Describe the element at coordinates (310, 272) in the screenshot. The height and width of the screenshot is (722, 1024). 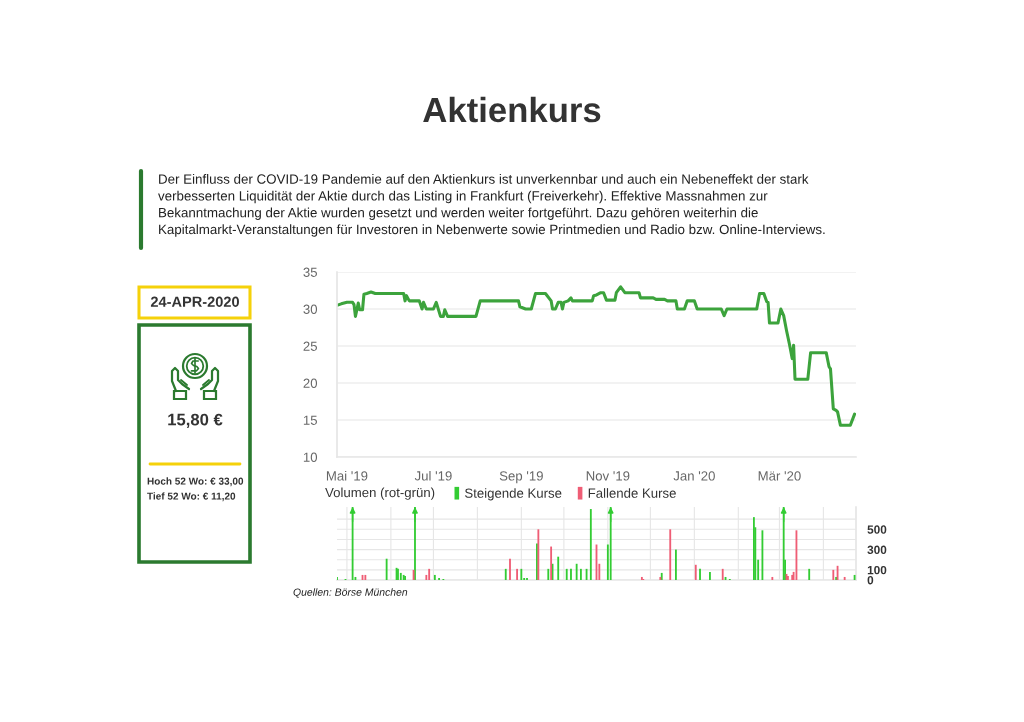
I see `y-tick-label: 35` at that location.